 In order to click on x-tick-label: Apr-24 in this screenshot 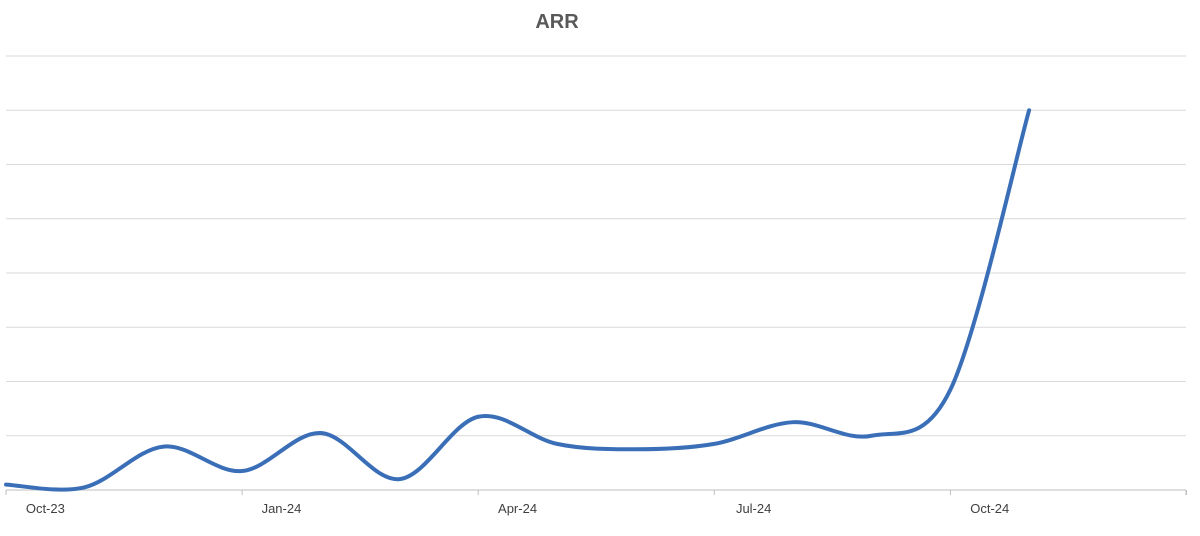, I will do `click(517, 508)`.